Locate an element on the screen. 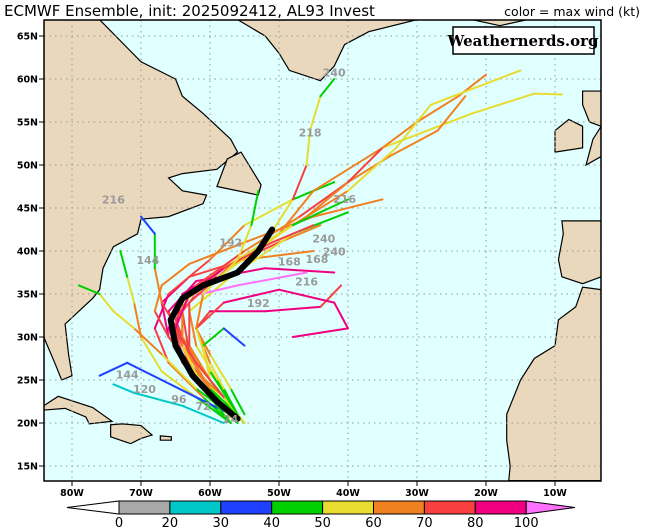 The image size is (646, 532). land-ireland is located at coordinates (569, 135).